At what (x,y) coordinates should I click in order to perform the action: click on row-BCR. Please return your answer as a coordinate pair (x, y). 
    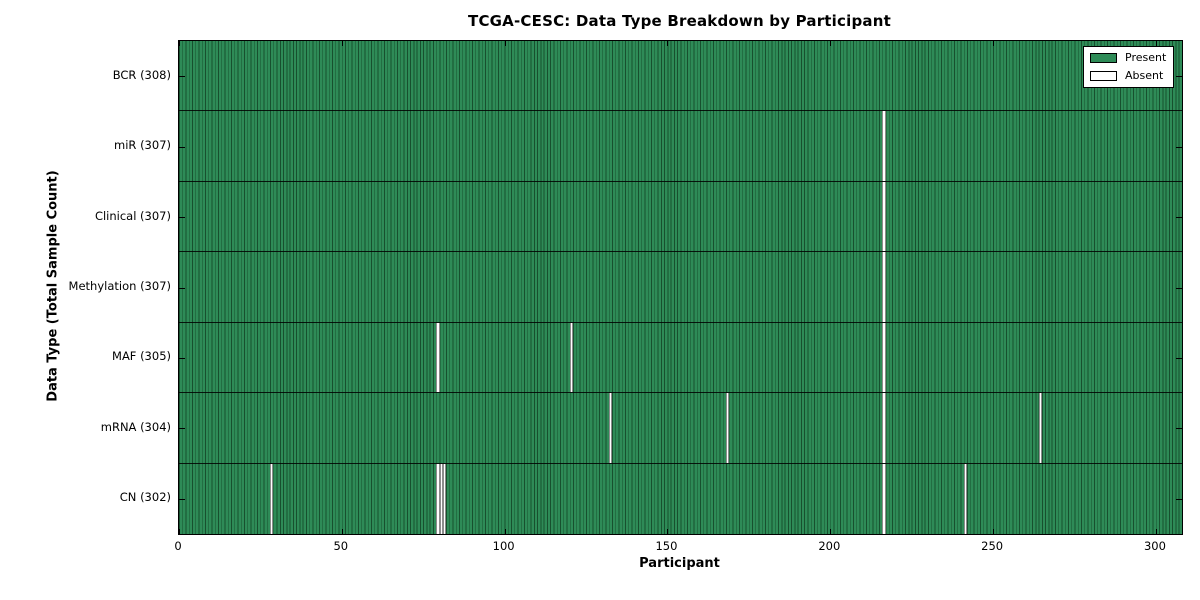
    Looking at the image, I should click on (680, 76).